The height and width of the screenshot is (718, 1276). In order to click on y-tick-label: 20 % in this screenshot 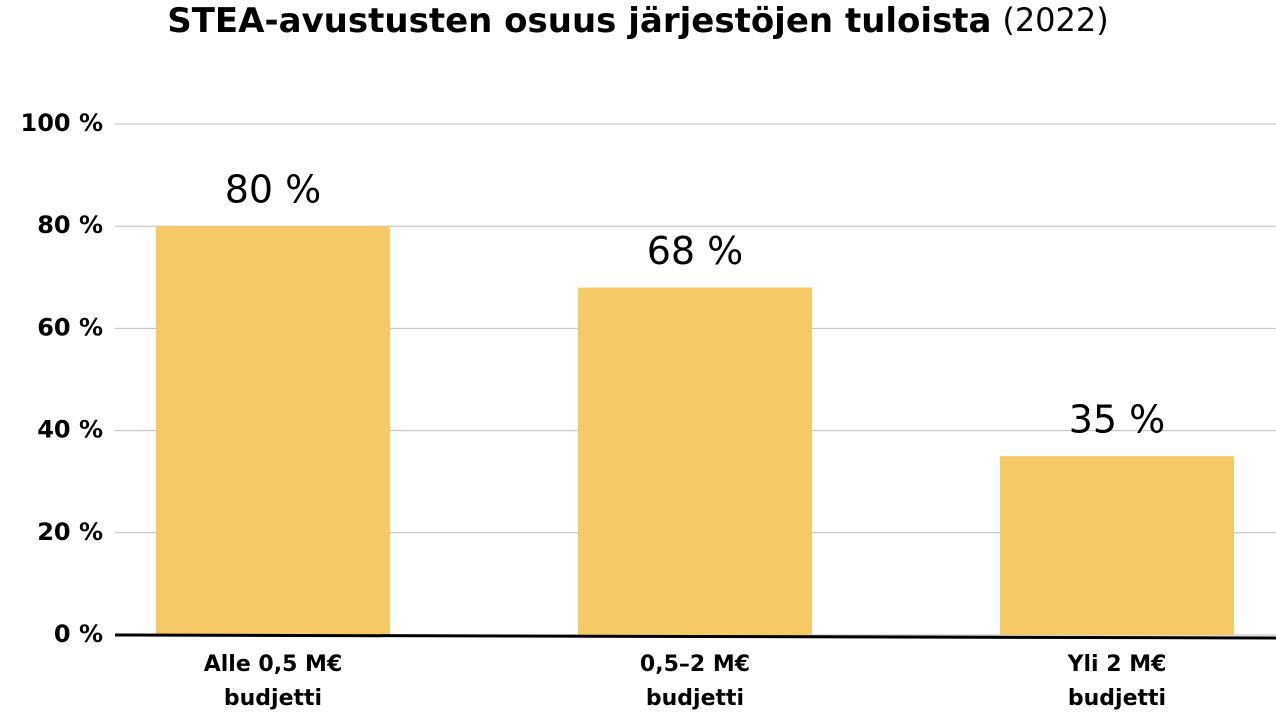, I will do `click(70, 532)`.